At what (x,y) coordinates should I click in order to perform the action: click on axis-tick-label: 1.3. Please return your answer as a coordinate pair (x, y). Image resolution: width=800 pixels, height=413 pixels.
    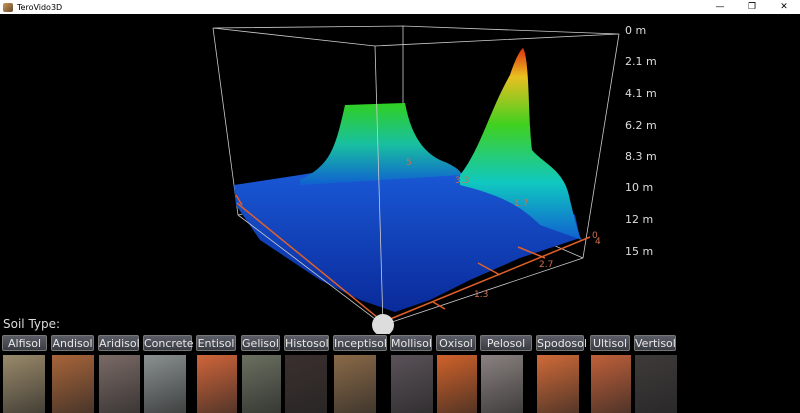
    Looking at the image, I should click on (481, 295).